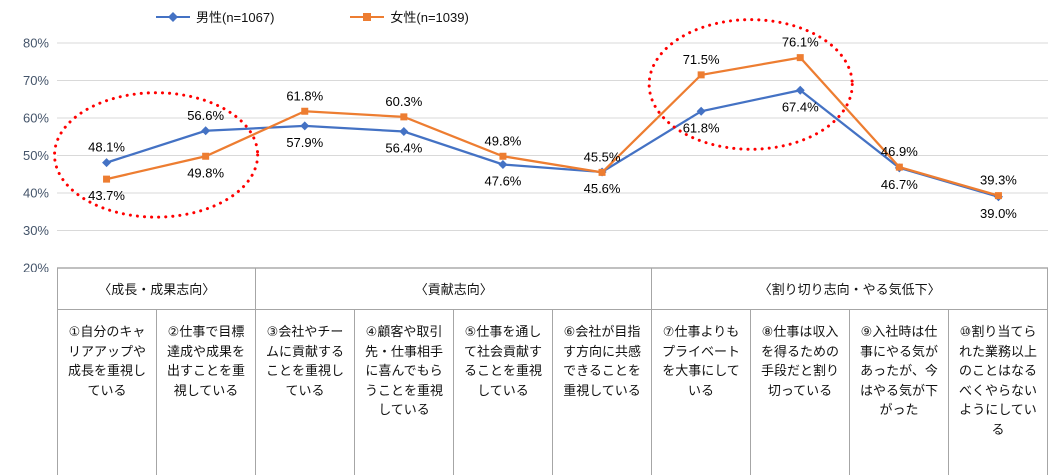  I want to click on legend-item-female: 女性(n=1039), so click(409, 16).